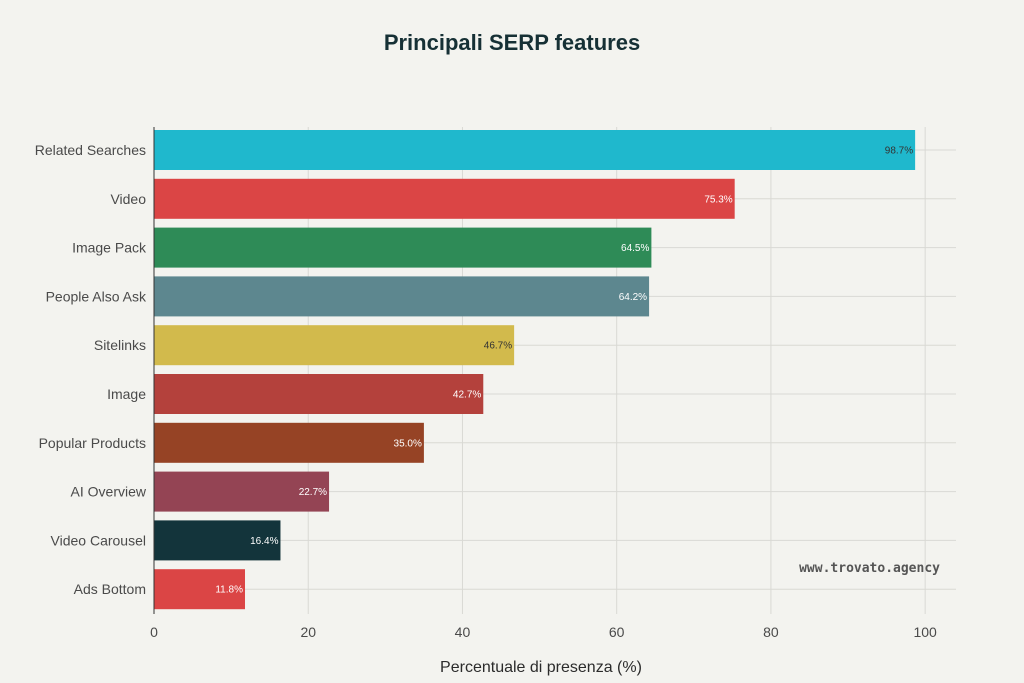 The height and width of the screenshot is (683, 1024). I want to click on x-tick-label: 60, so click(617, 632).